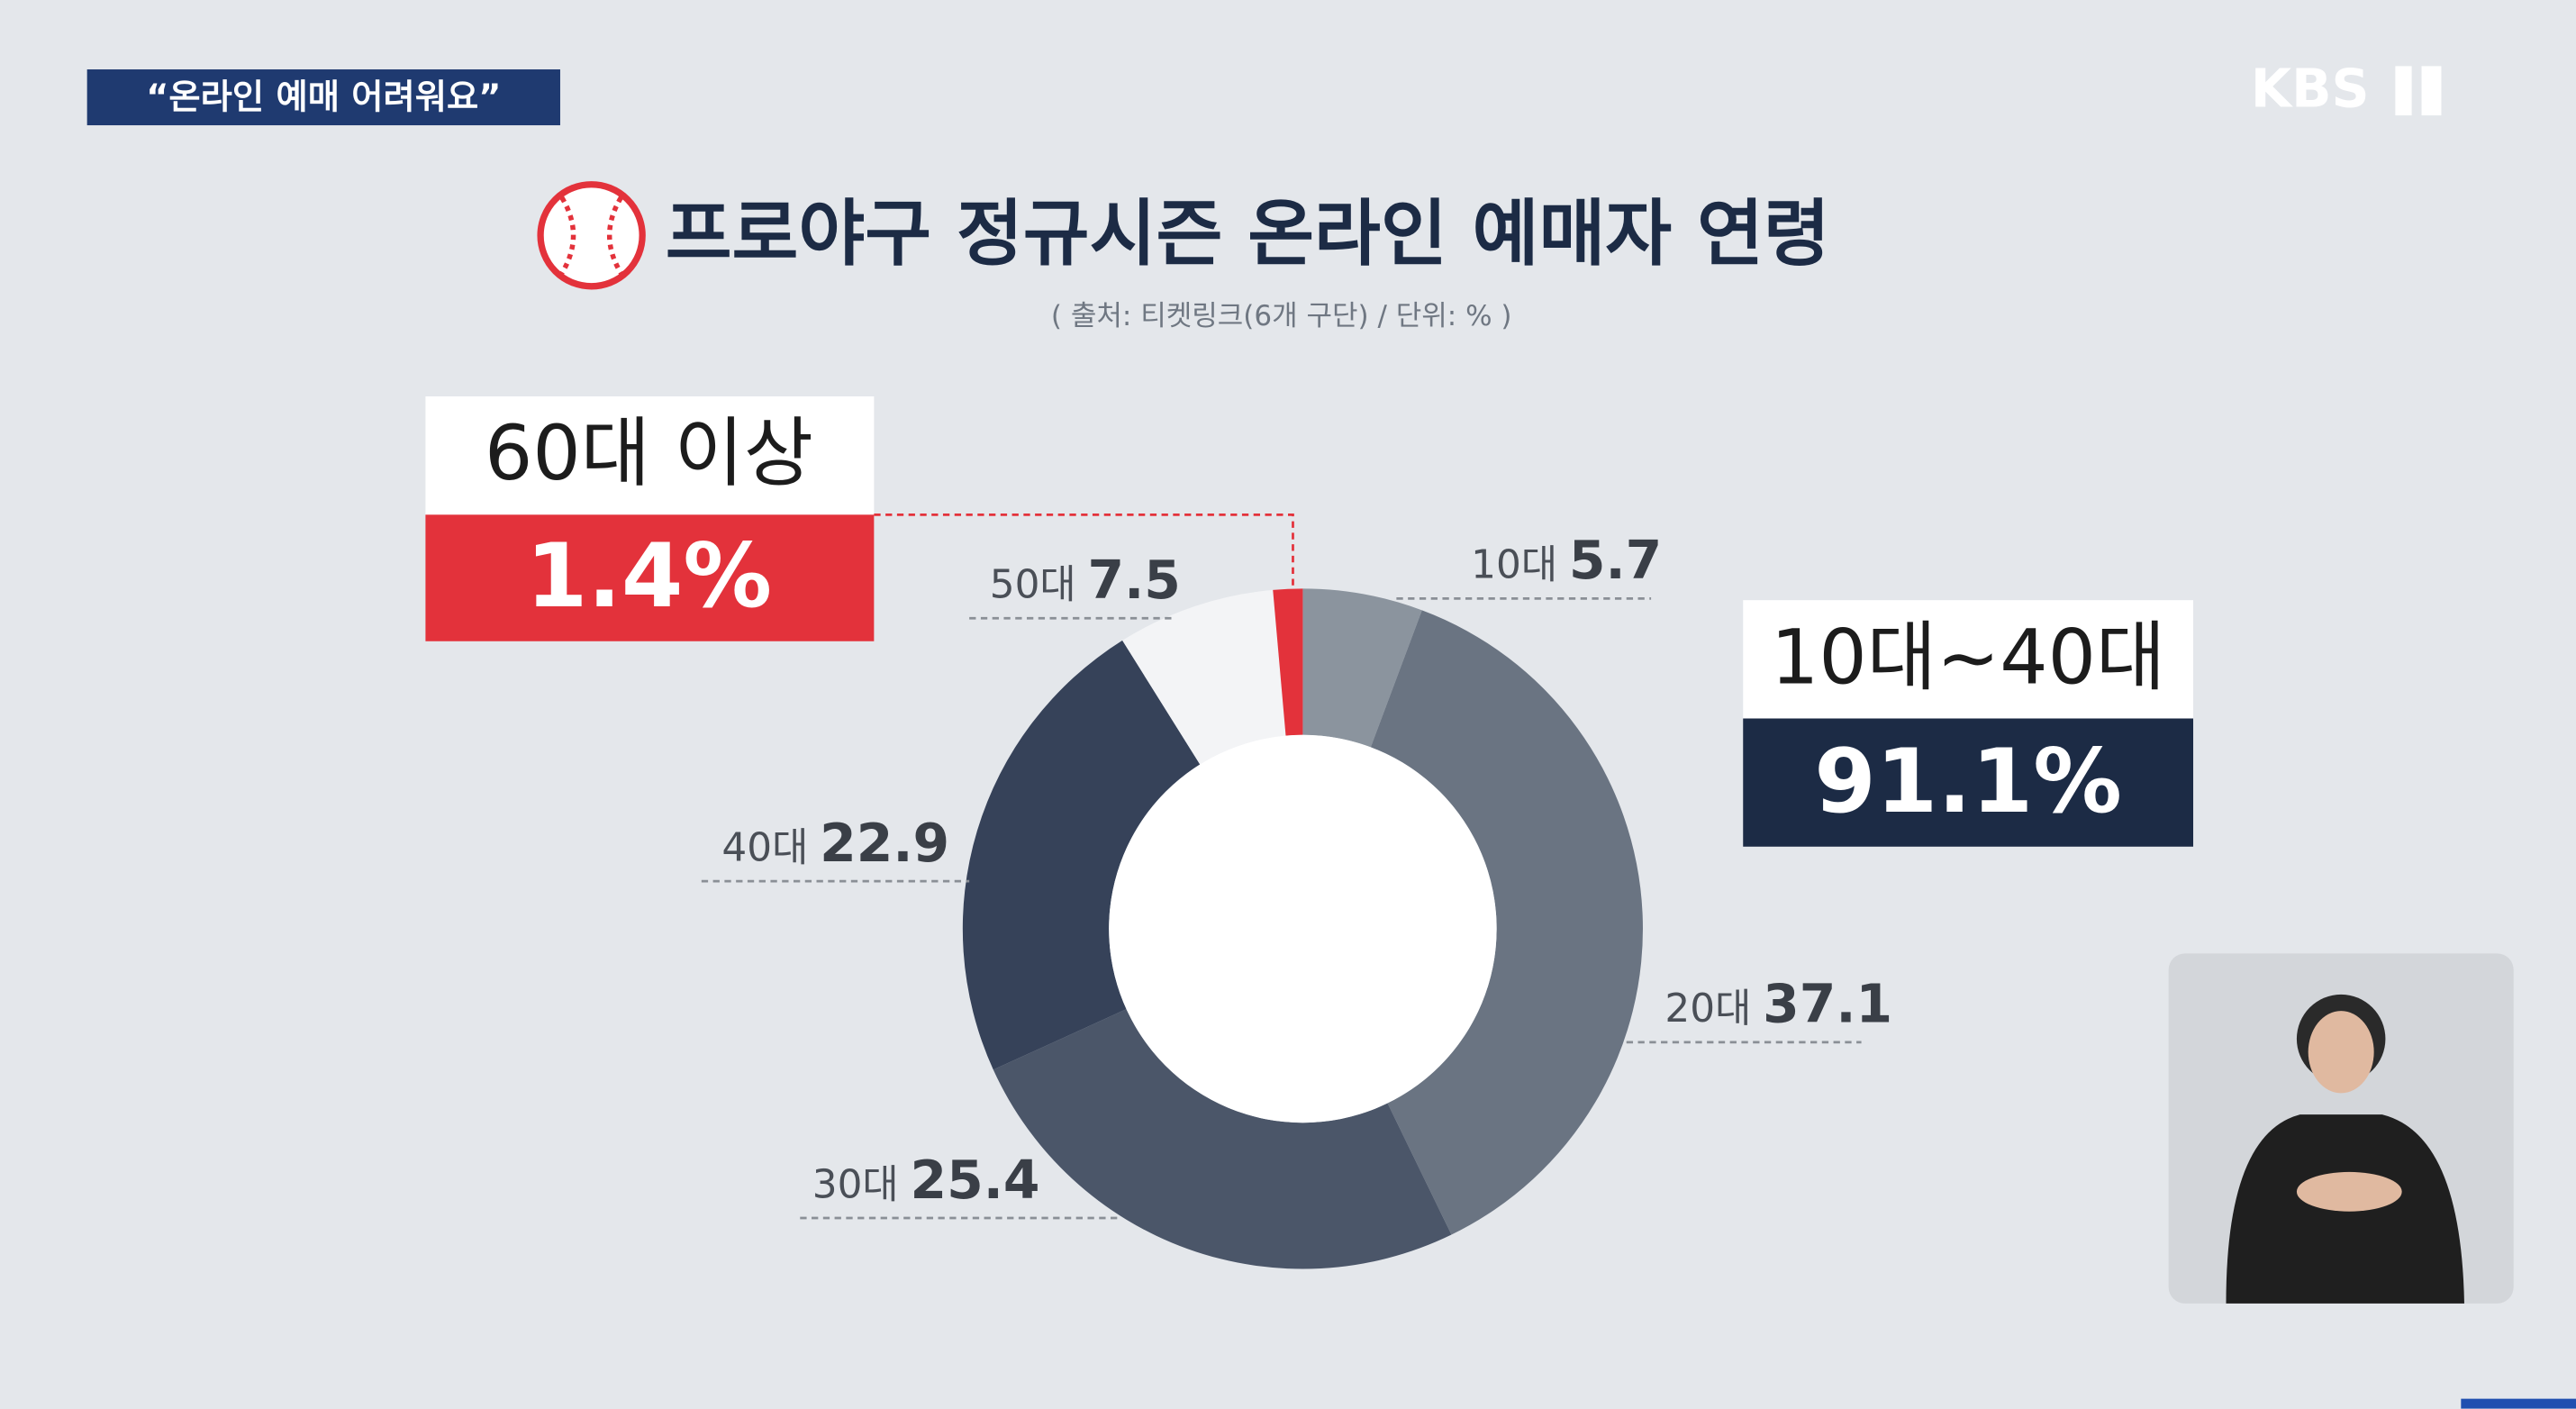 The height and width of the screenshot is (1409, 2576). What do you see at coordinates (2349, 1191) in the screenshot?
I see `hands` at bounding box center [2349, 1191].